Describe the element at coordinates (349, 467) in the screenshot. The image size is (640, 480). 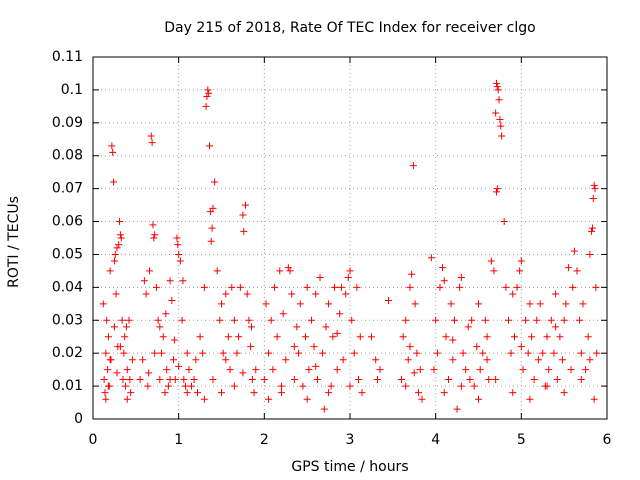
I see `x-axis-label: GPS time / hours` at that location.